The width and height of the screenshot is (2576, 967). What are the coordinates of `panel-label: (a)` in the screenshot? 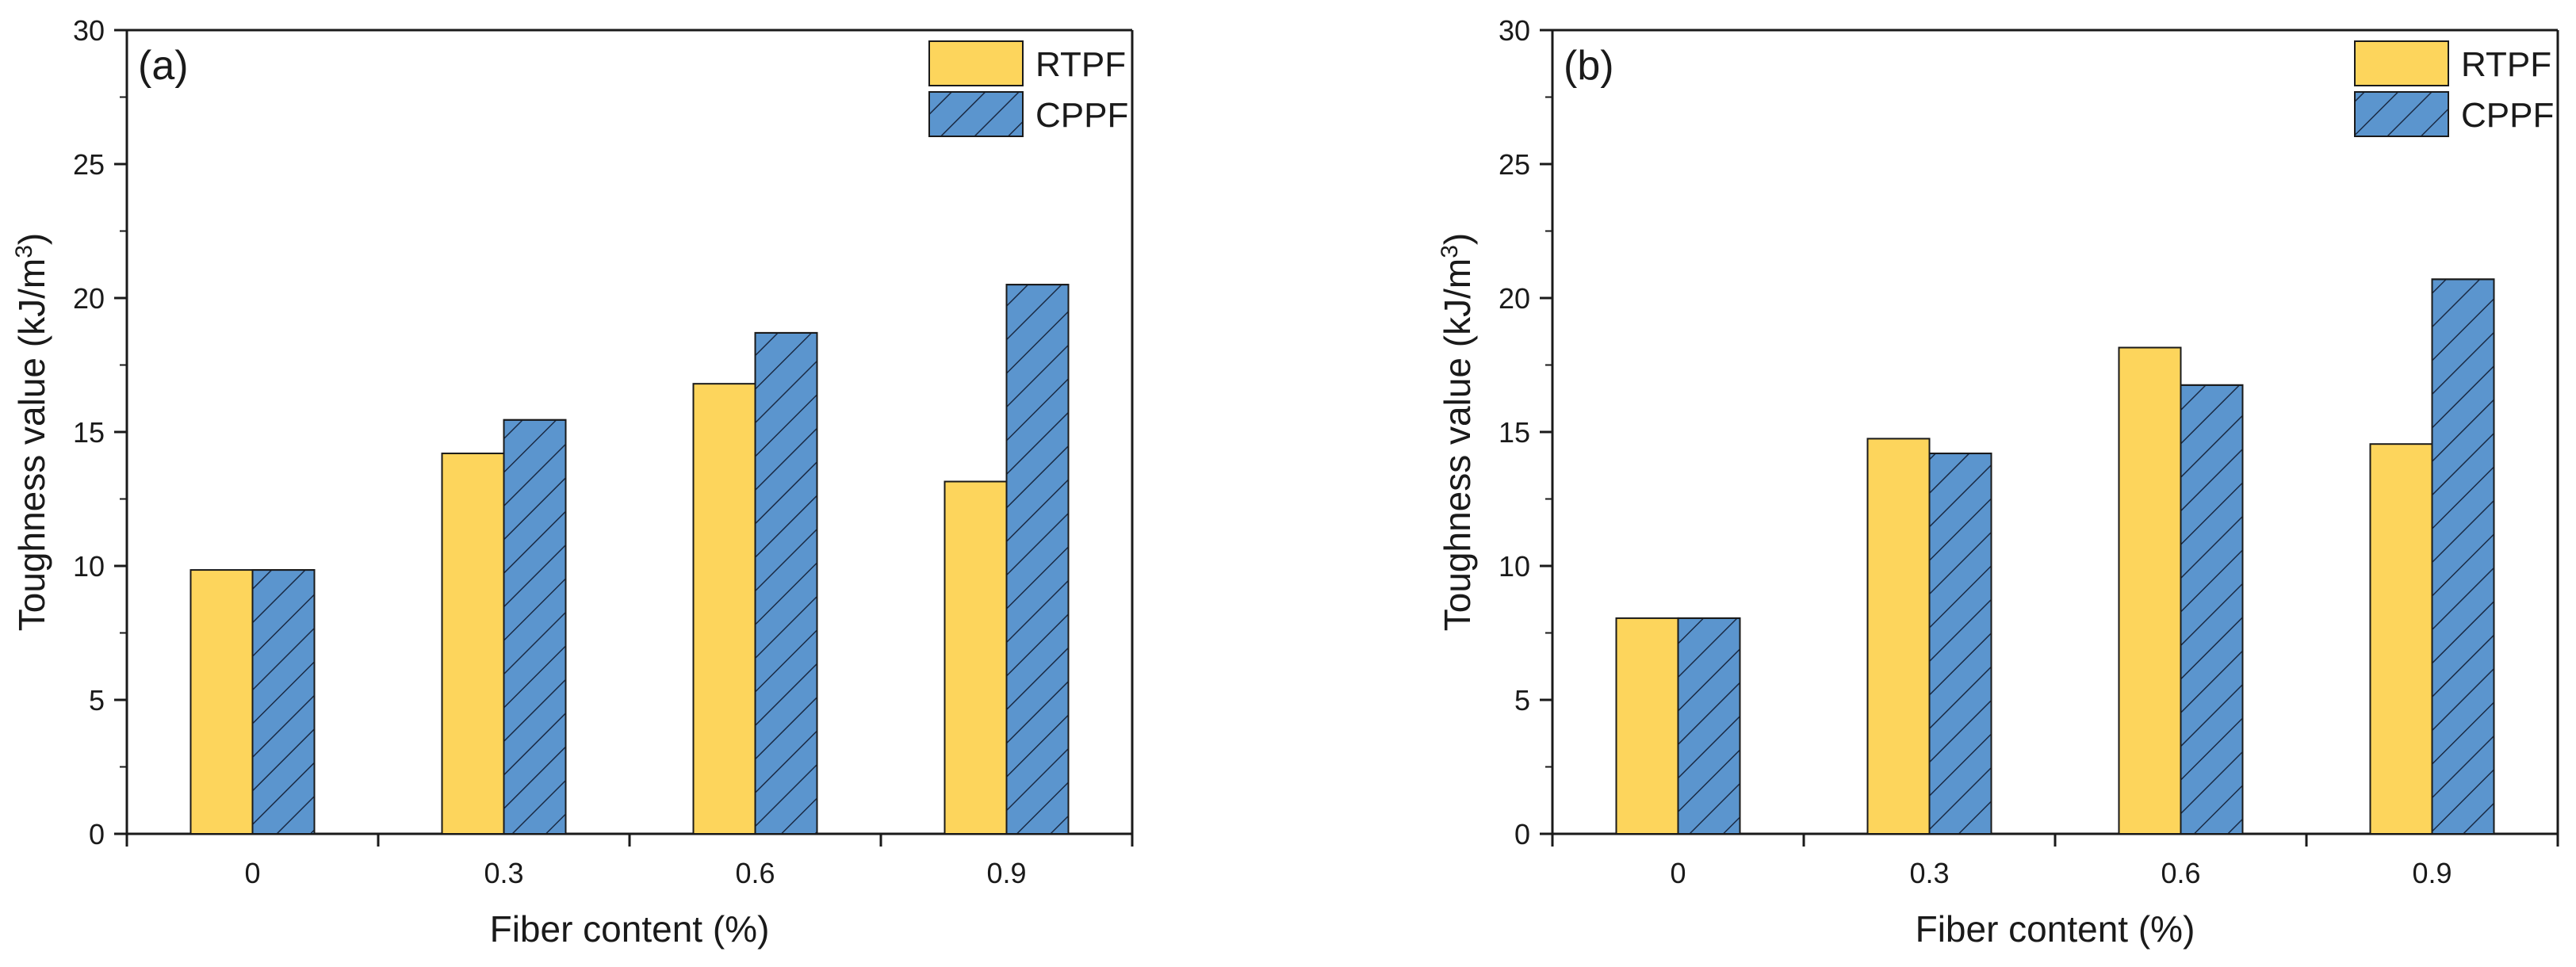 It's located at (163, 66).